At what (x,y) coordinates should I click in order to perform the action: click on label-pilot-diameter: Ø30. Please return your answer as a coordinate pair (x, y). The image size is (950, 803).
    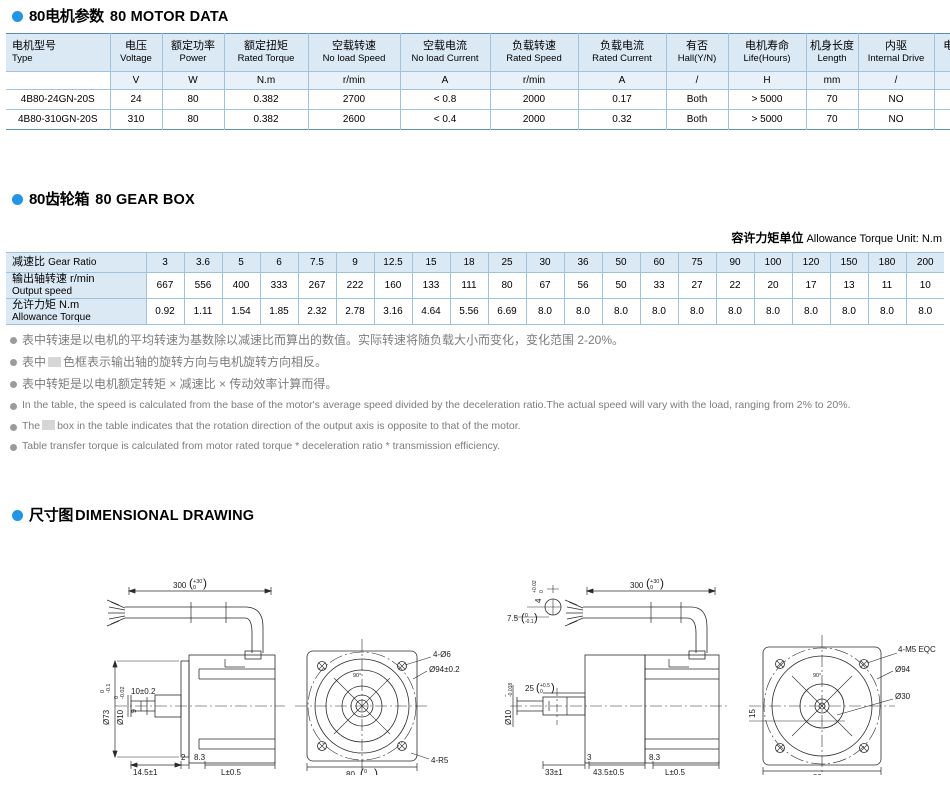
    Looking at the image, I should click on (903, 696).